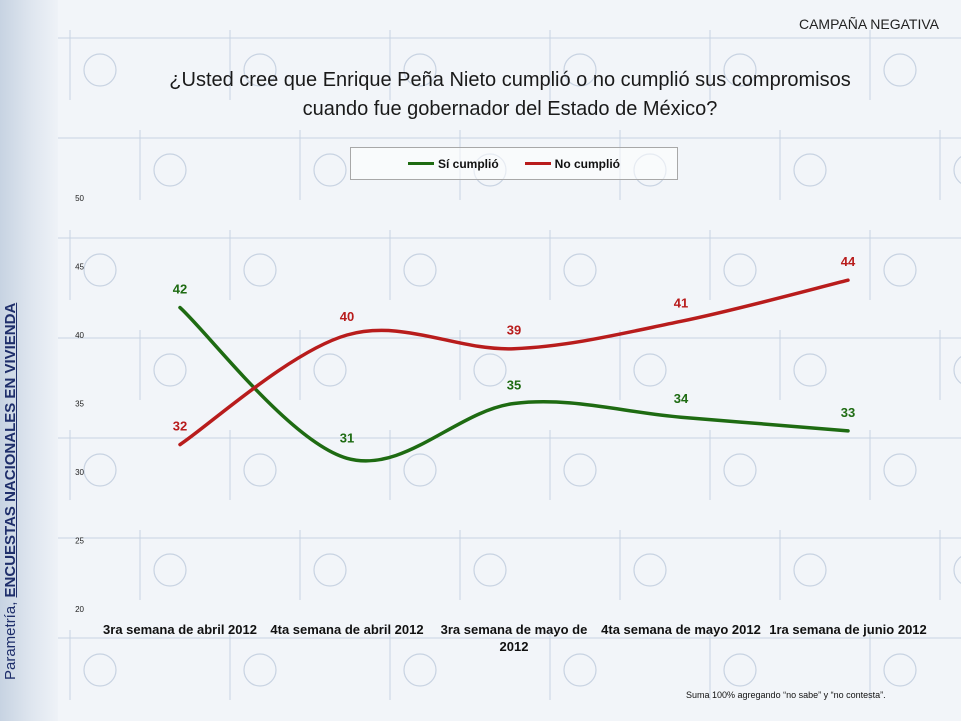 This screenshot has width=961, height=721. Describe the element at coordinates (180, 289) in the screenshot. I see `data-label: 42` at that location.